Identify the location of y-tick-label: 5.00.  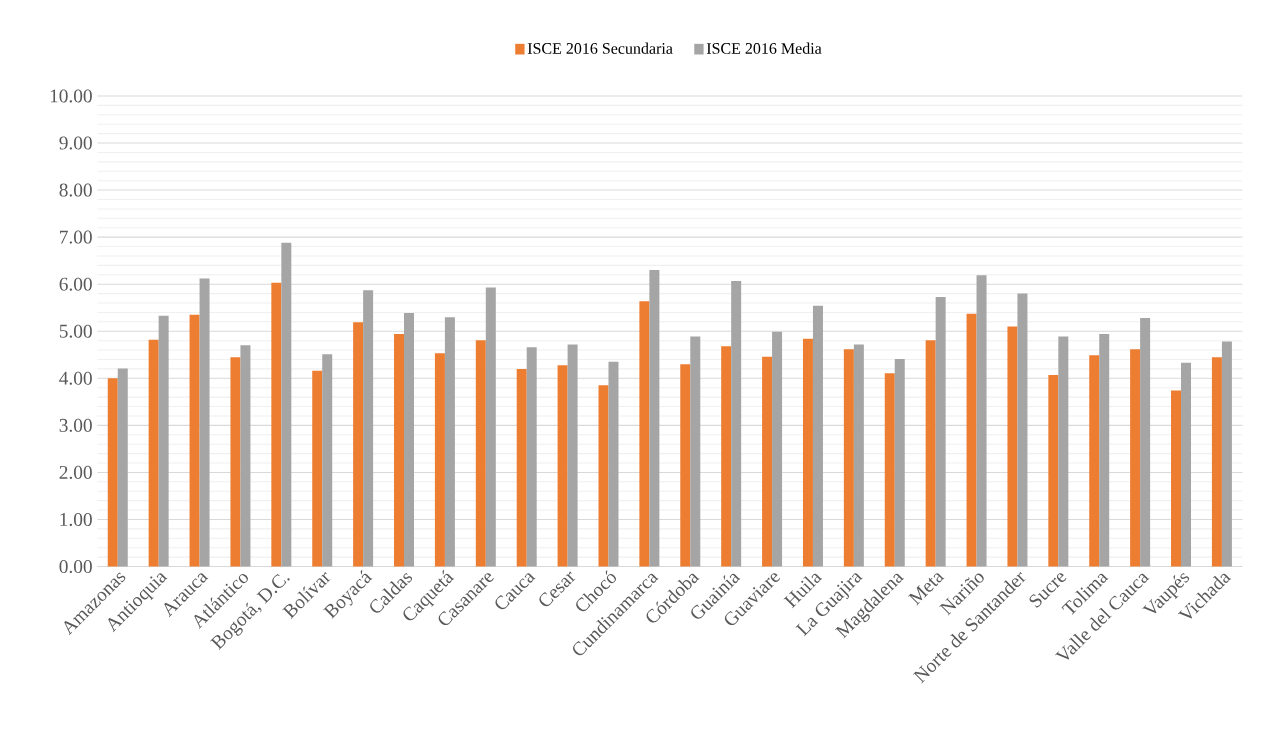
(75, 331).